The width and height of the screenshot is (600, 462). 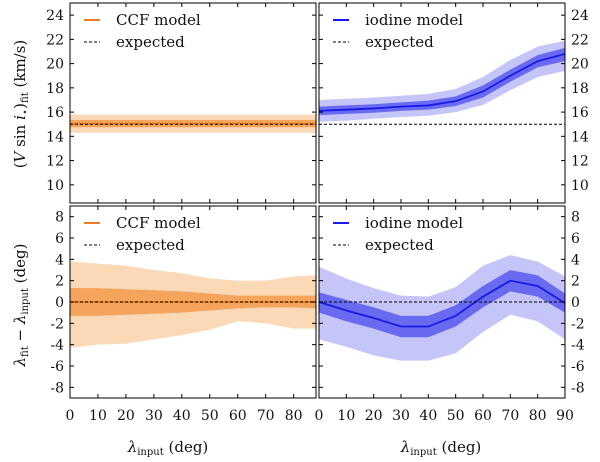 I want to click on ylabel-bottom: λfit − λinput (deg), so click(x=21, y=306).